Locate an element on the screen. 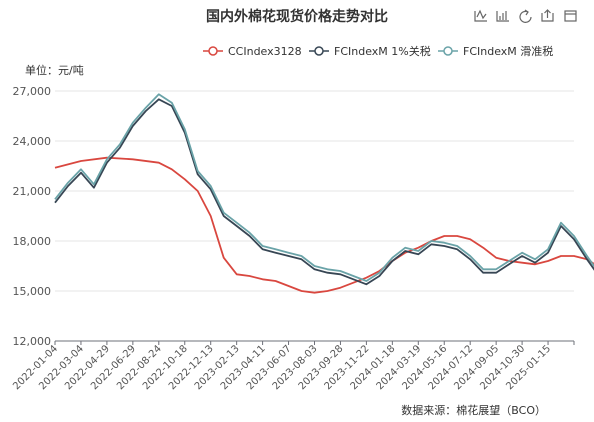 The image size is (594, 422). legend: CCIndex3128 FCIndexM 1%关税 FCIndexM 滑准税 is located at coordinates (378, 51).